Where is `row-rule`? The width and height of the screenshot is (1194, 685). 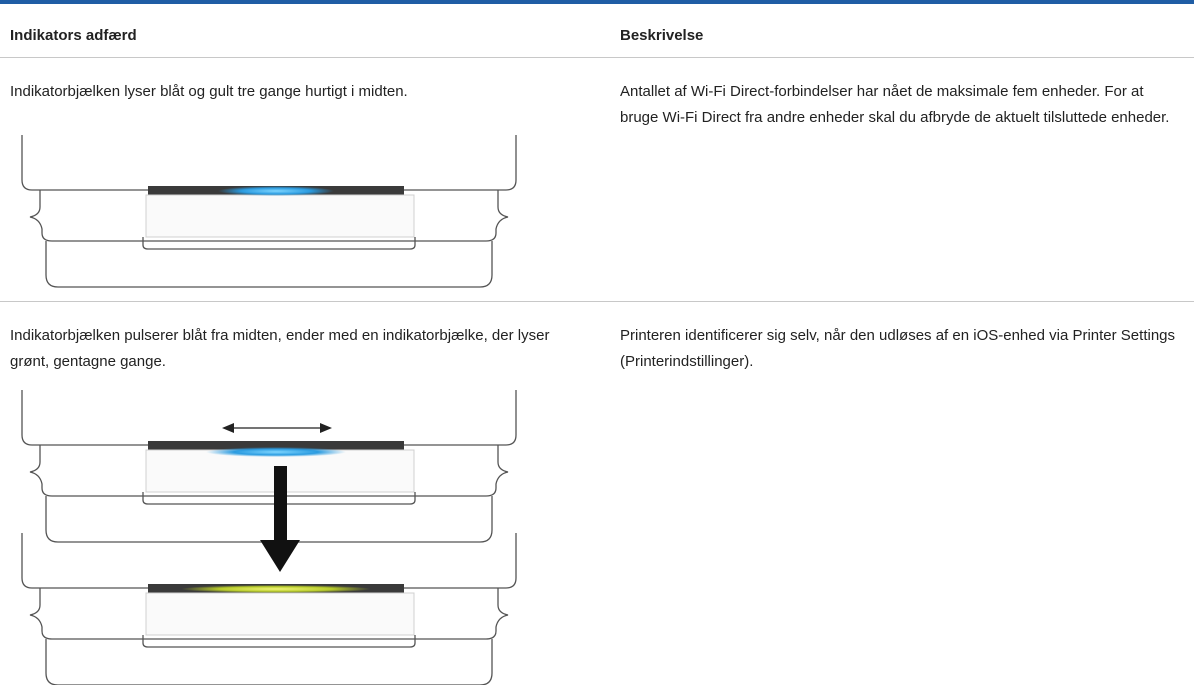 row-rule is located at coordinates (597, 301).